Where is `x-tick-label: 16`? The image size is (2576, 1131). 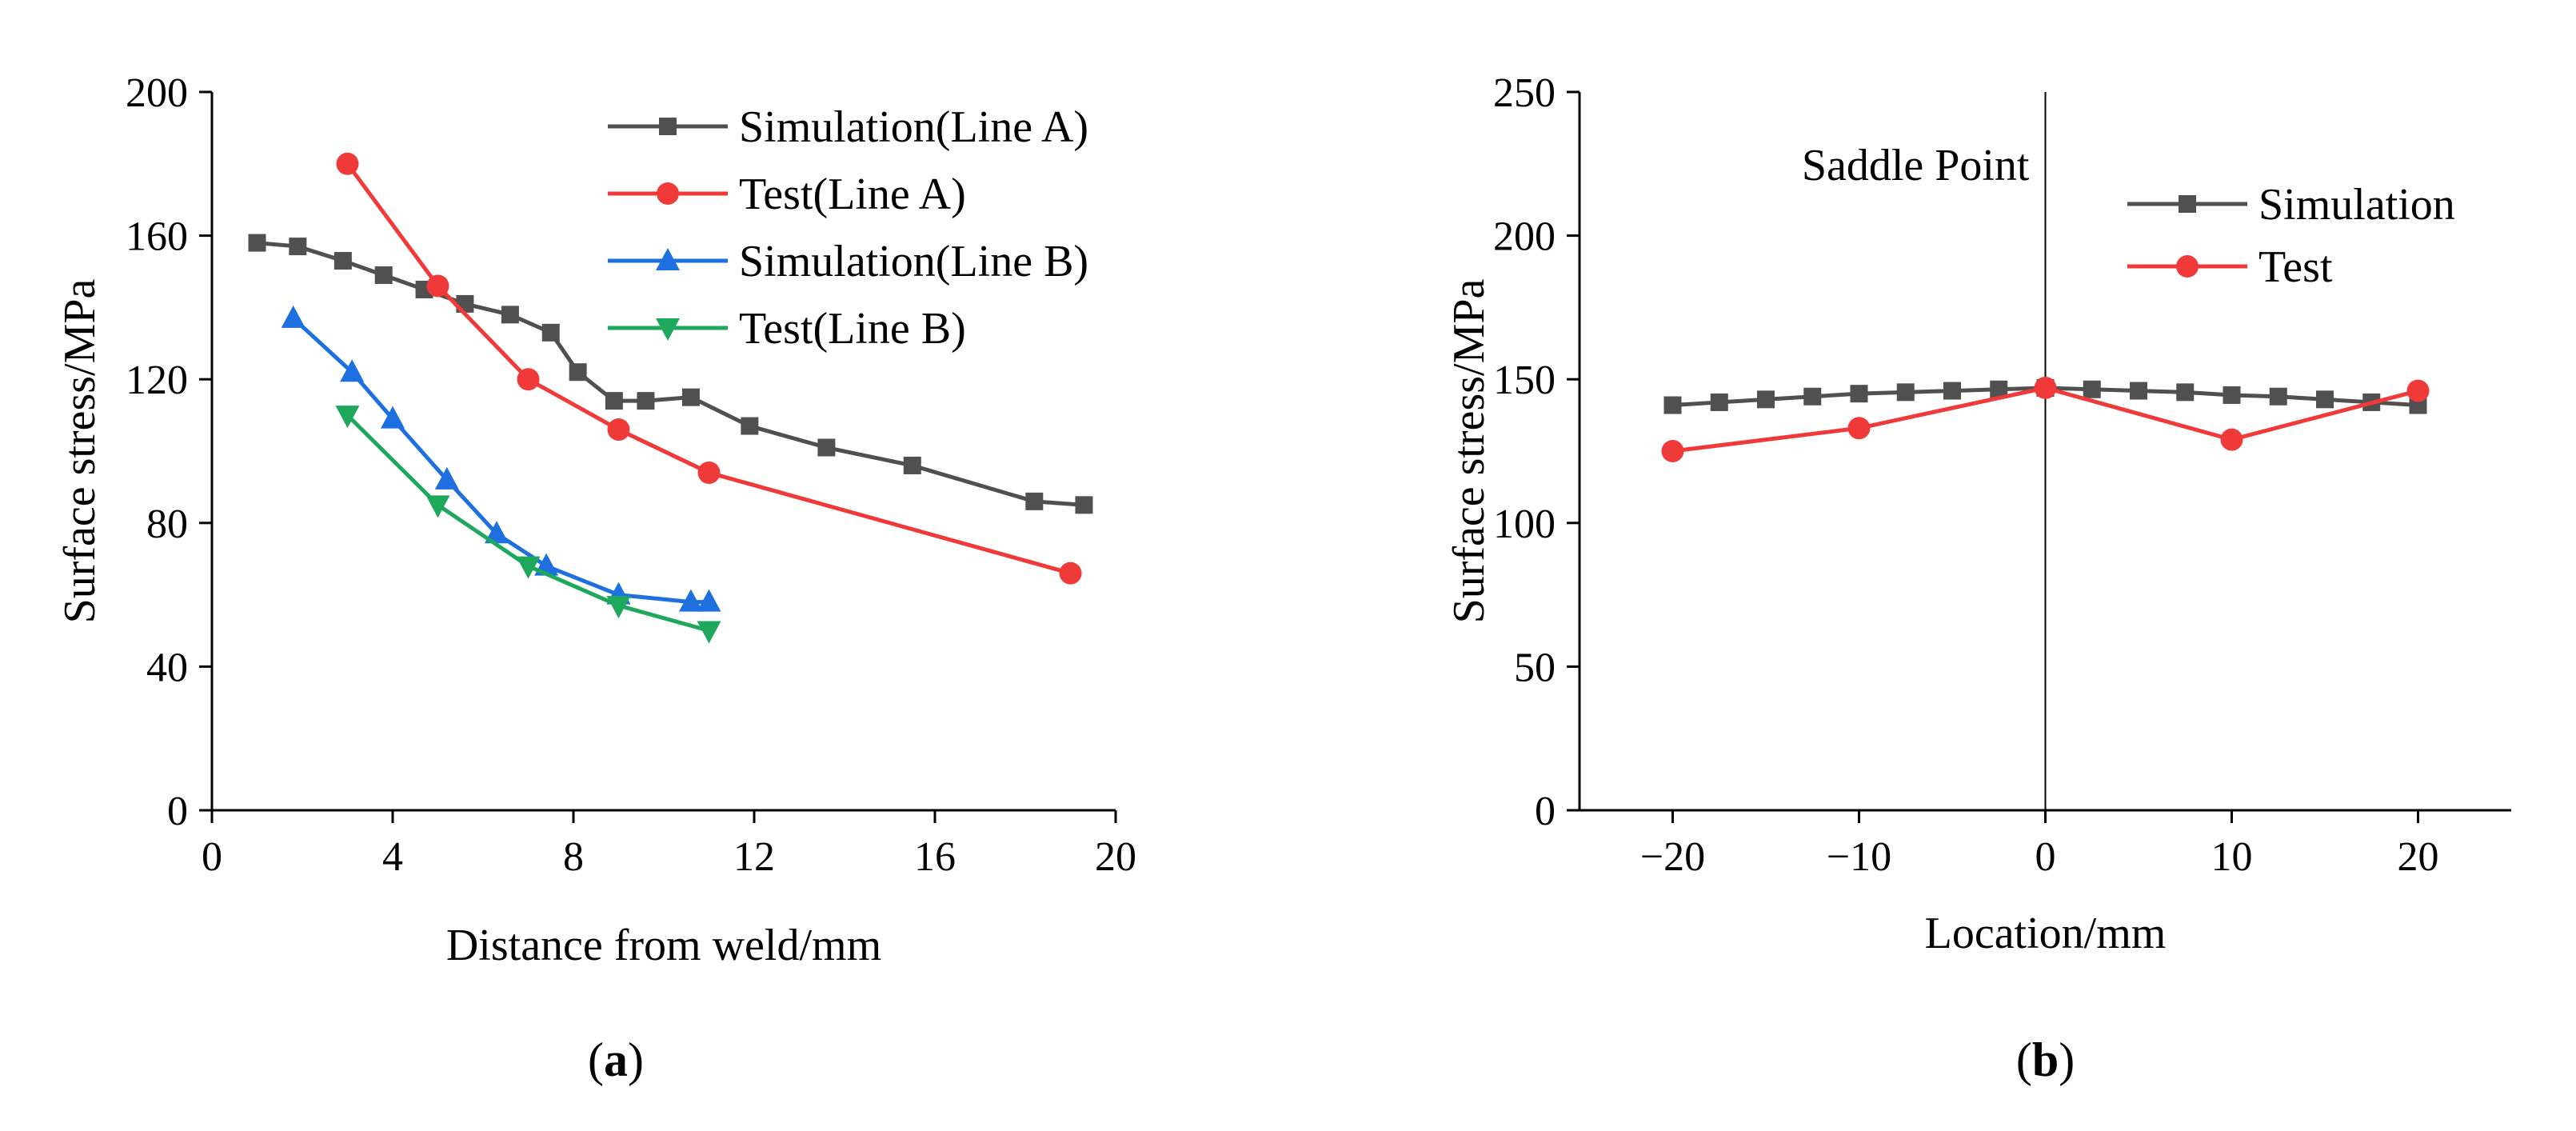 x-tick-label: 16 is located at coordinates (935, 857).